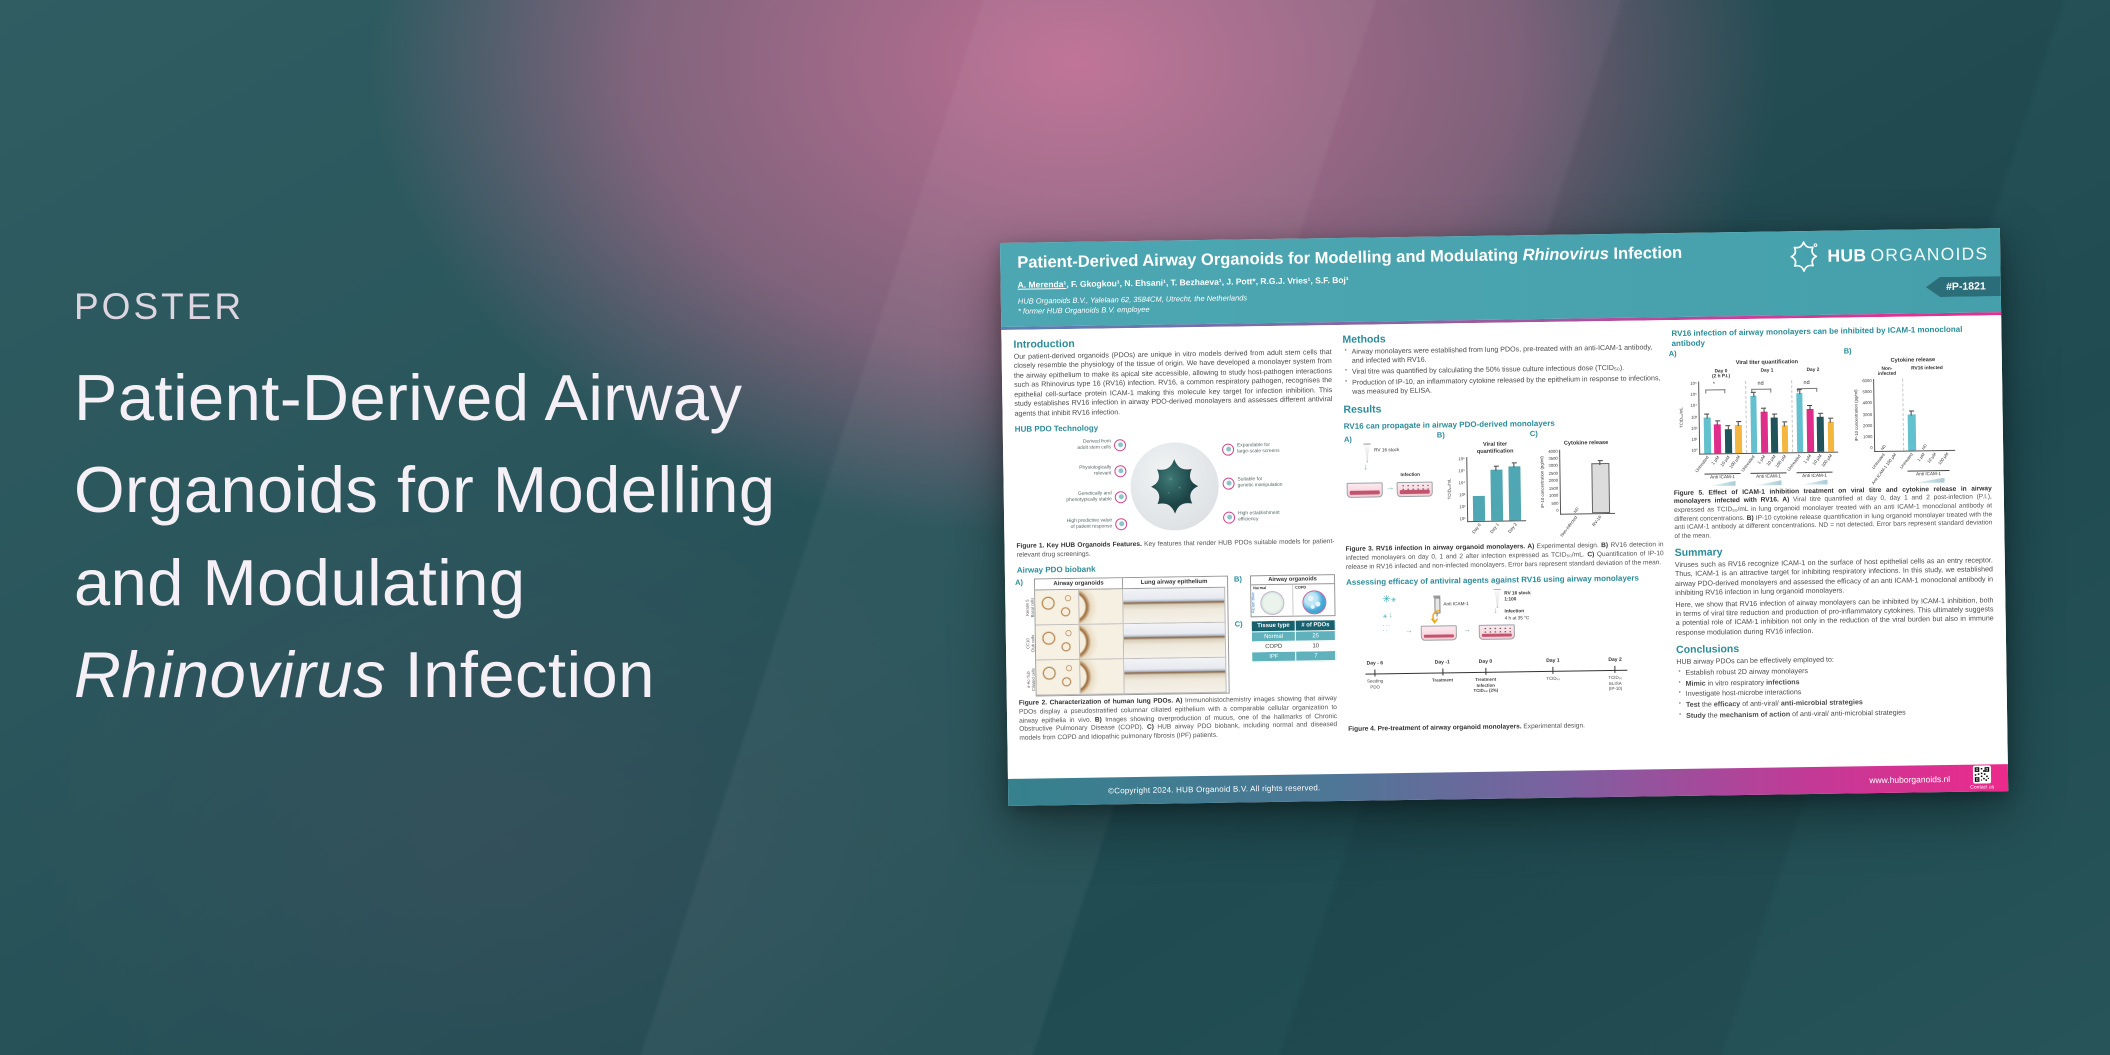 The image size is (2110, 1055). Describe the element at coordinates (1414, 486) in the screenshot. I see `virus-dots` at that location.